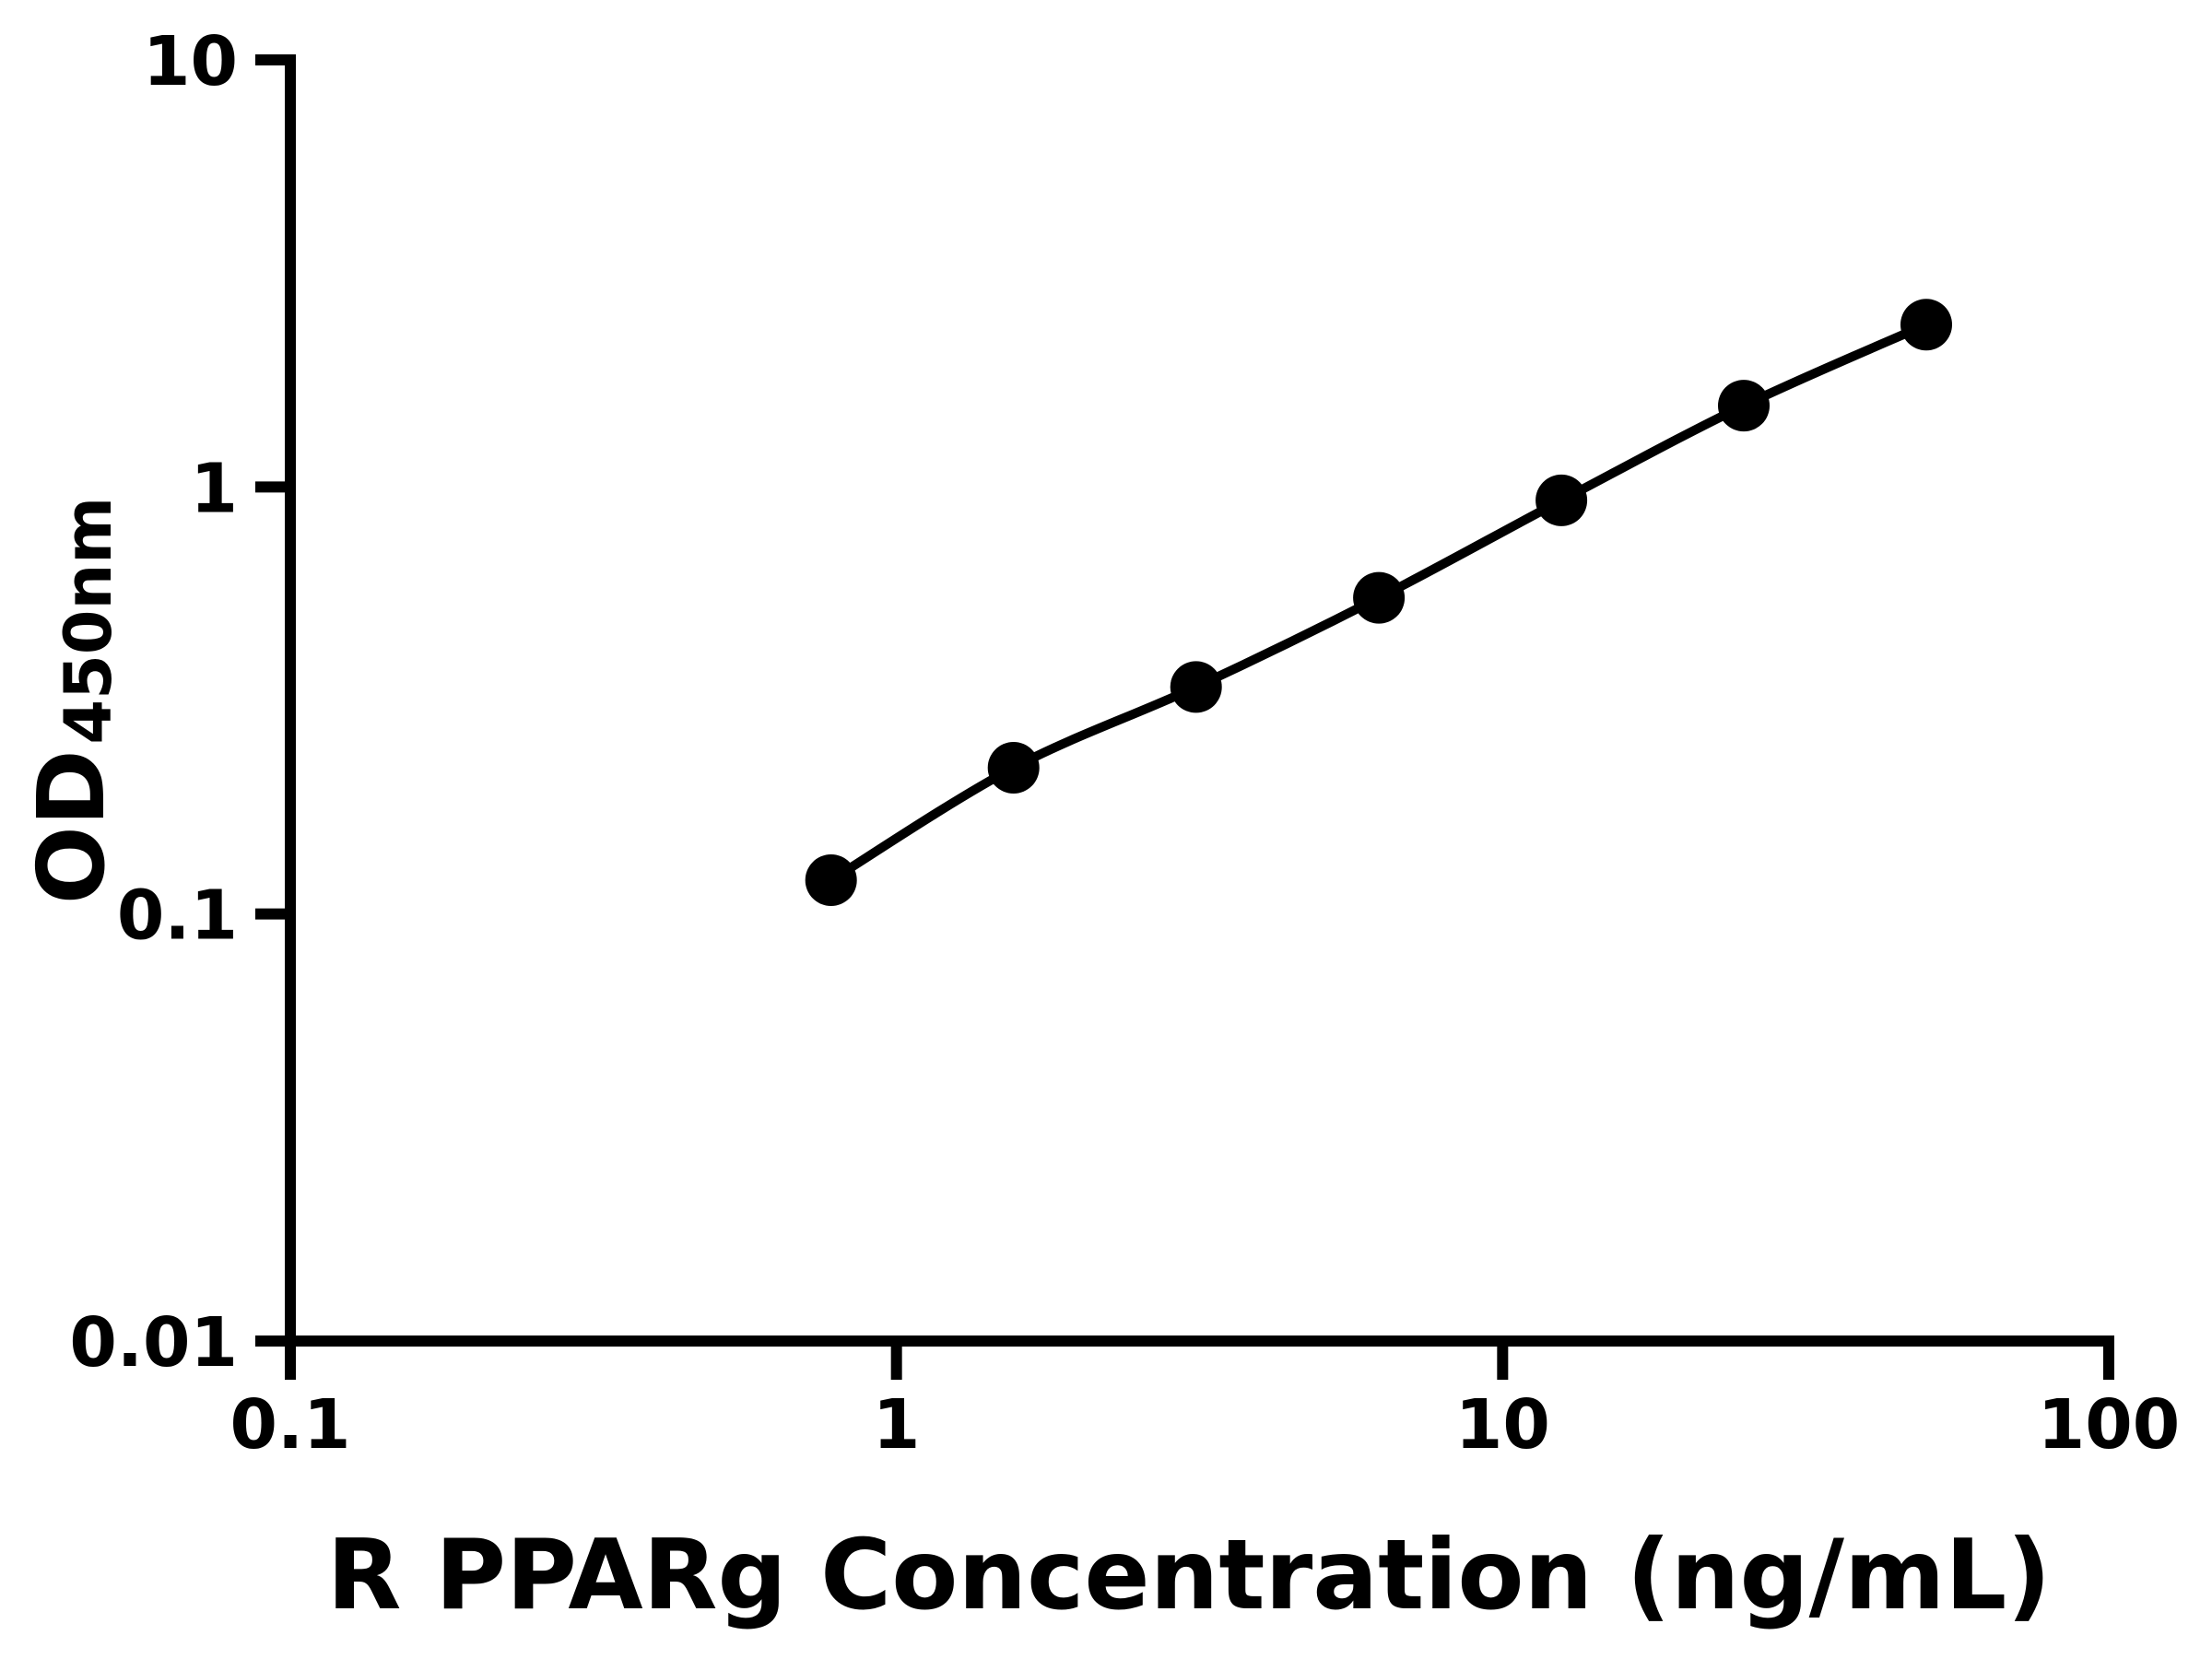 This screenshot has width=2212, height=1659. I want to click on y-tick-label: 0.01, so click(153, 1342).